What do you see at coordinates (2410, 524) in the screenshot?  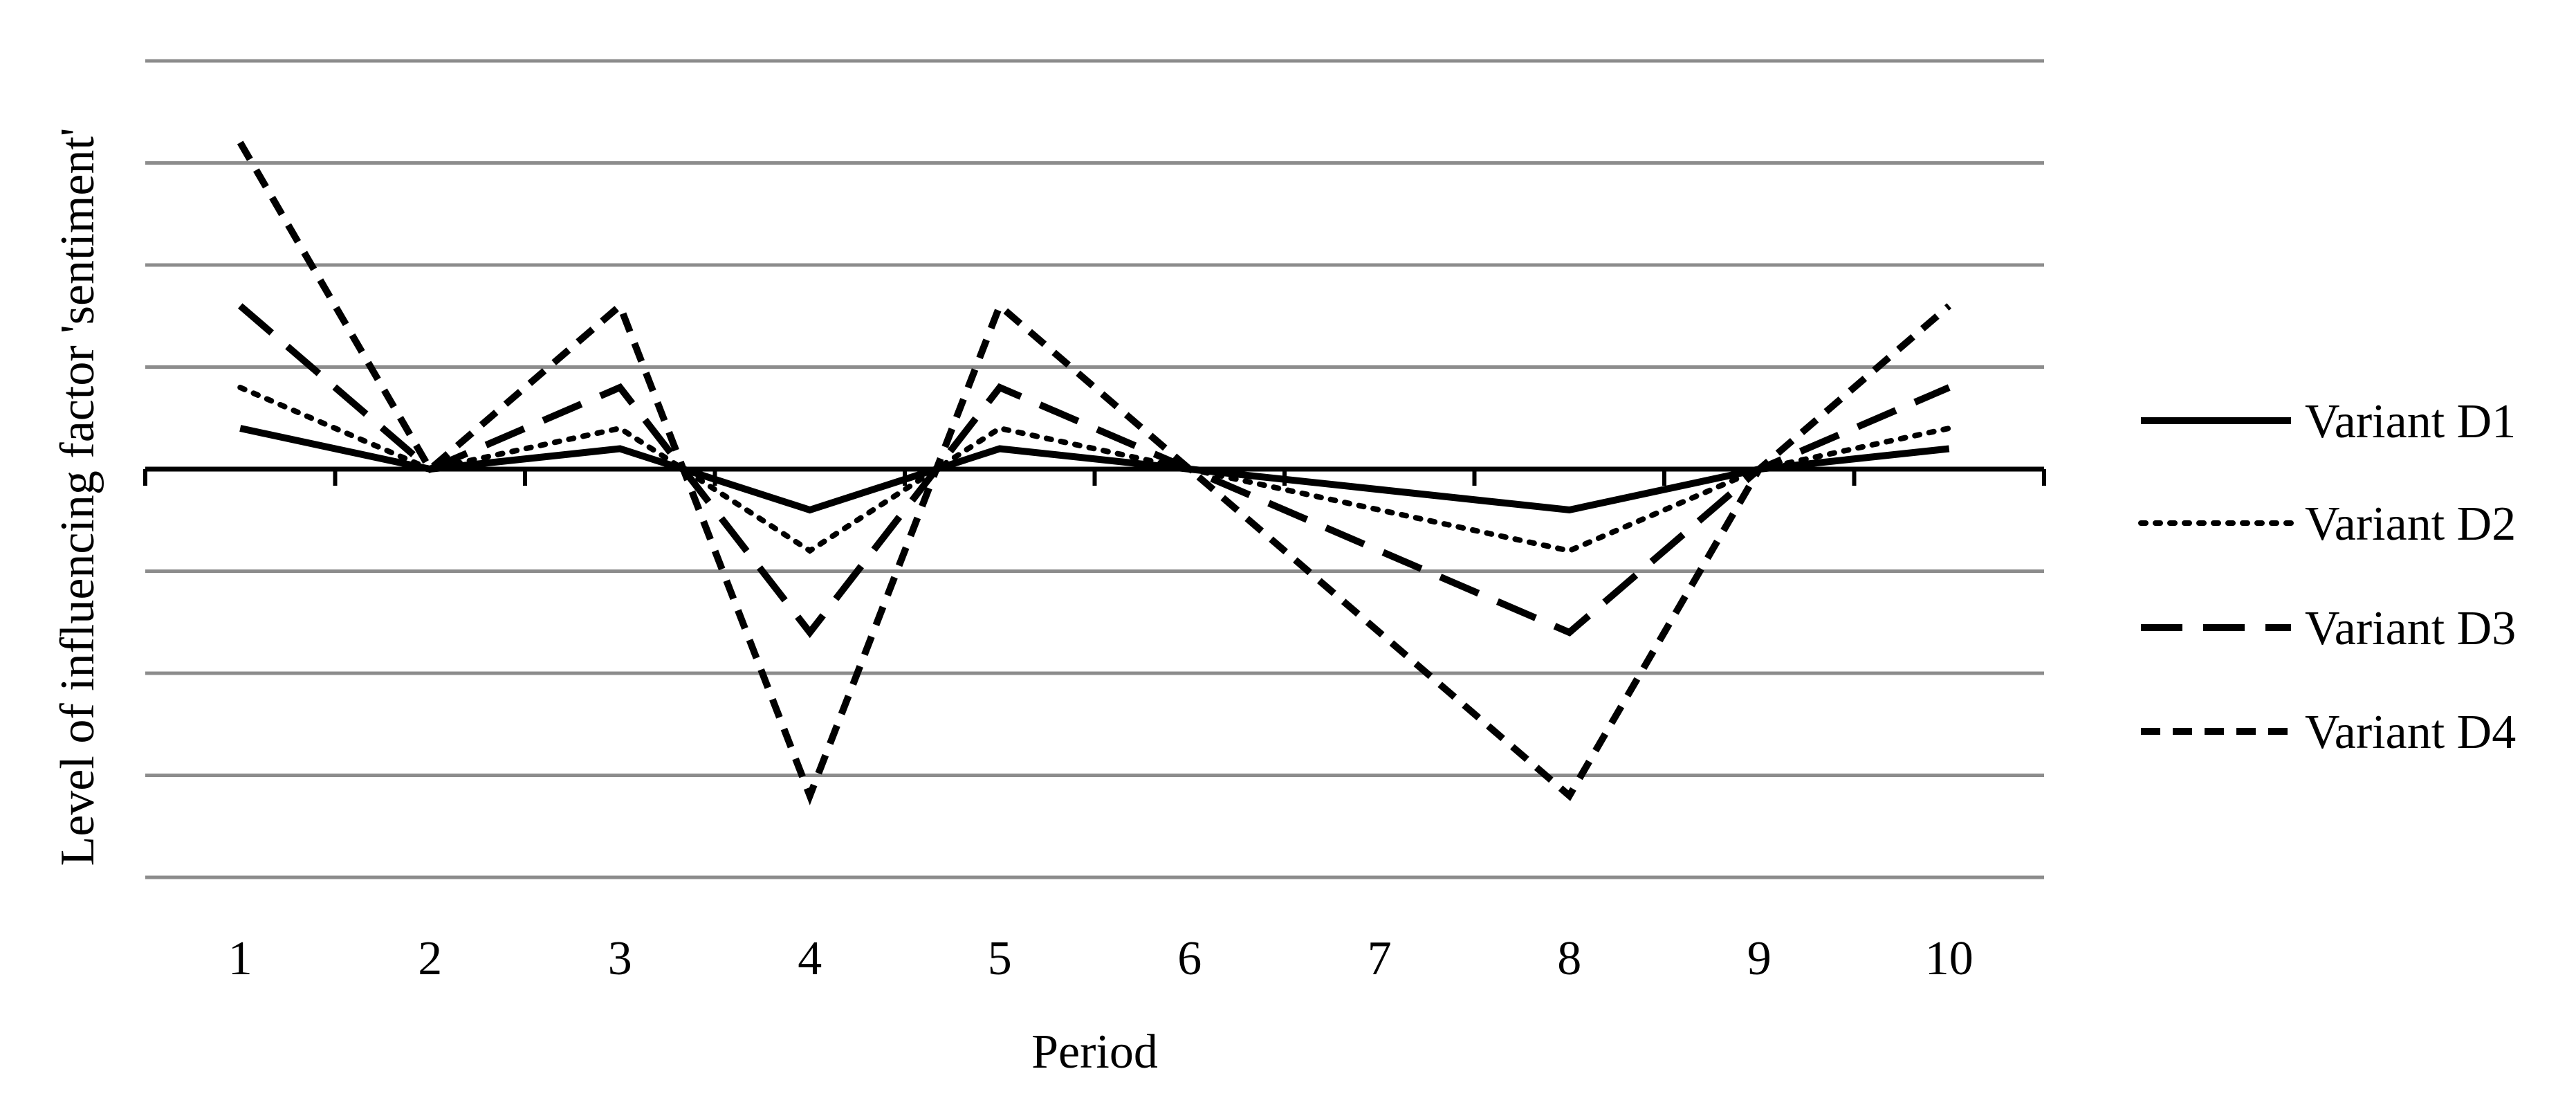 I see `legend-label: Variant D2` at bounding box center [2410, 524].